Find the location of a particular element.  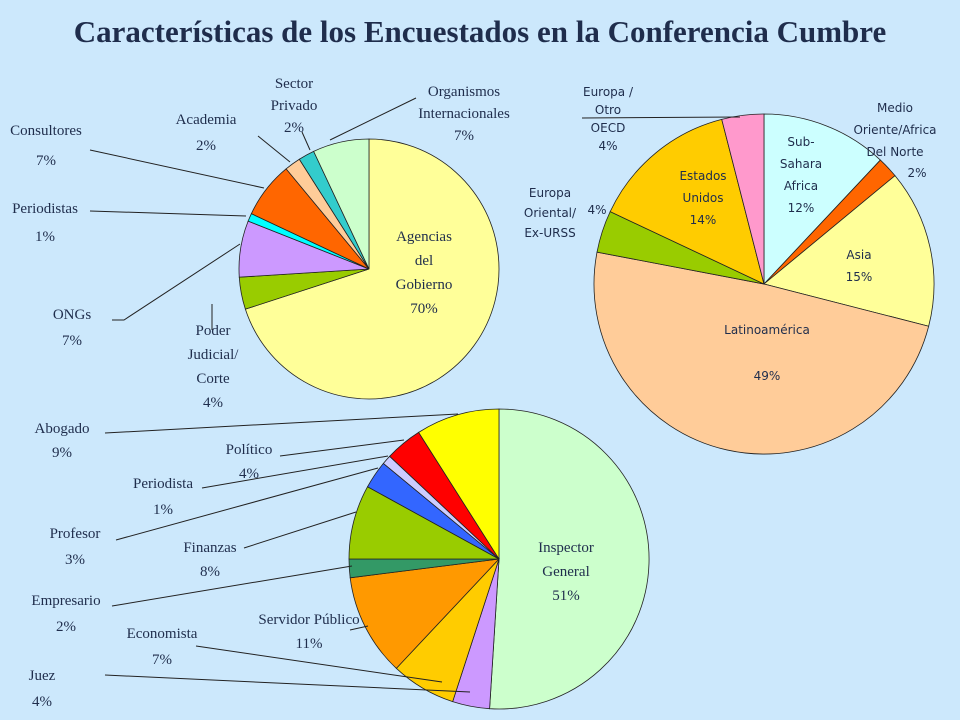

organizacion-pie is located at coordinates (369, 269).